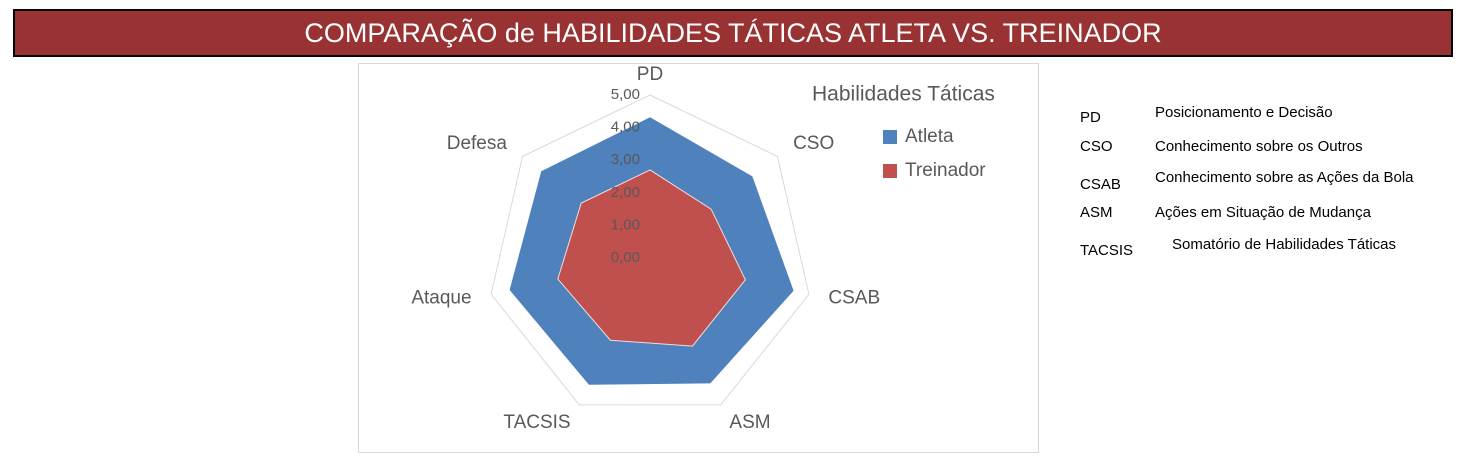 This screenshot has width=1459, height=461. Describe the element at coordinates (1284, 244) in the screenshot. I see `glossary-text: Somatório de Habilidades Táticas` at that location.